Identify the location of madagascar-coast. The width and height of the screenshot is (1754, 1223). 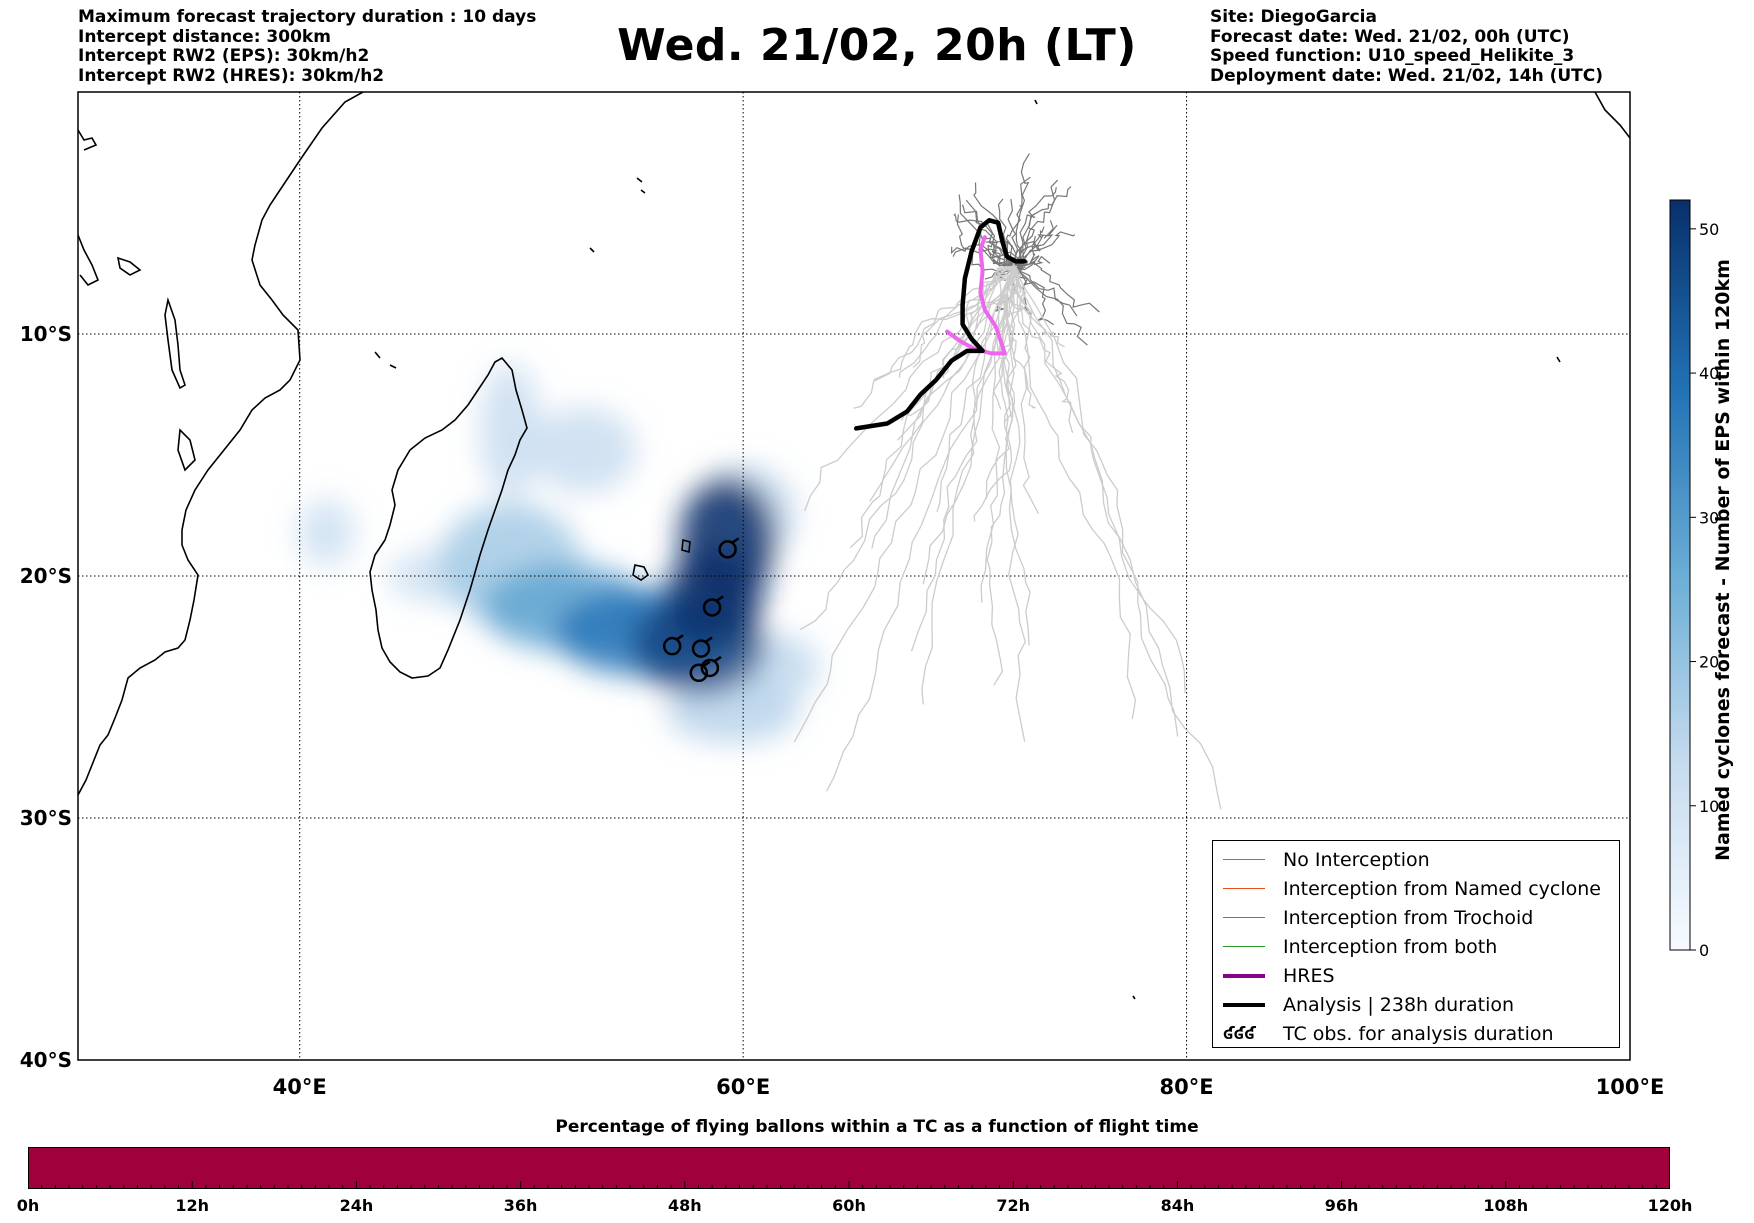
(448, 517).